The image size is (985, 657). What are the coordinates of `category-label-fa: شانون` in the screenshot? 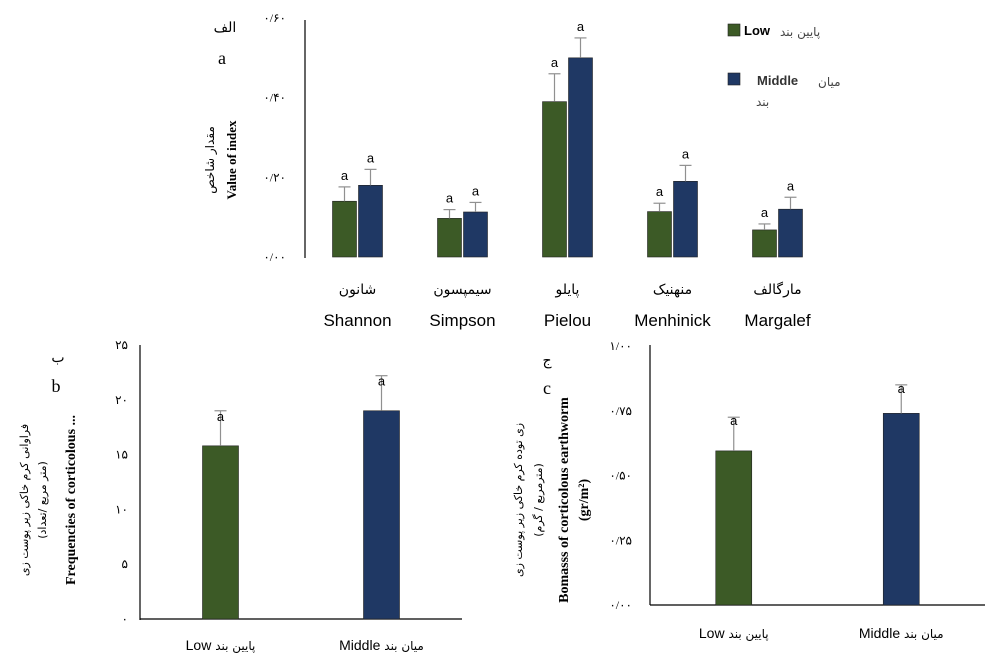 It's located at (357, 290).